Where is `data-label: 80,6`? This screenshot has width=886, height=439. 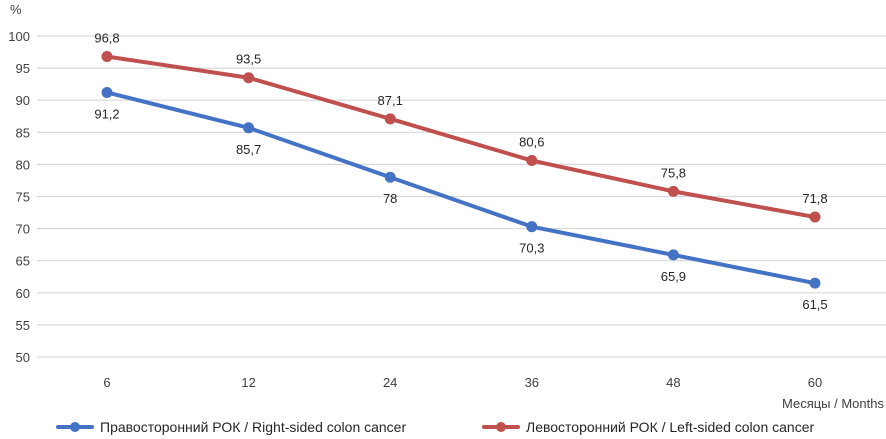
data-label: 80,6 is located at coordinates (531, 142).